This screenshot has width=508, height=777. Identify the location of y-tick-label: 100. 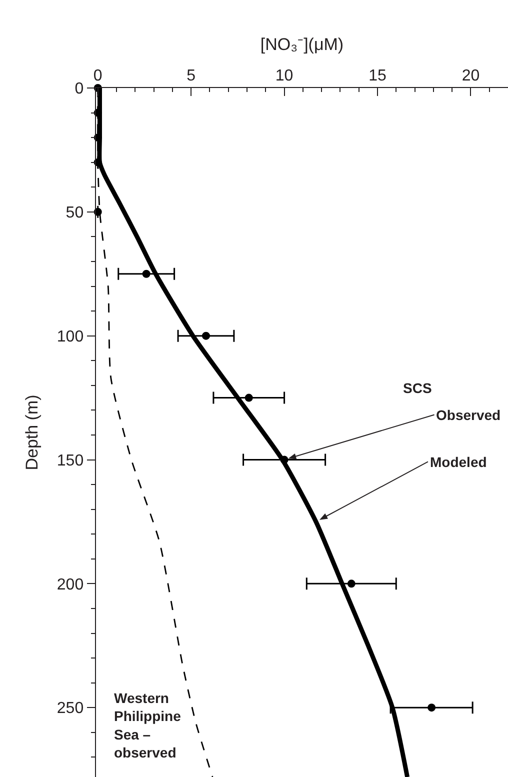
(70, 337).